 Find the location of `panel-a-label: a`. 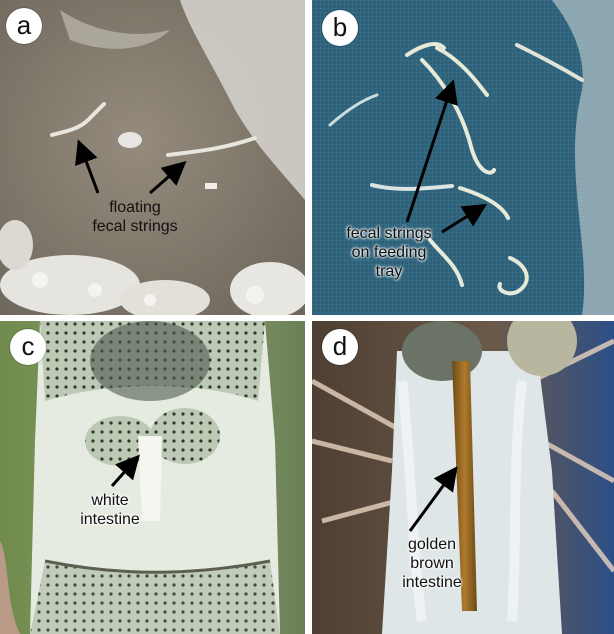

panel-a-label: a is located at coordinates (24, 26).